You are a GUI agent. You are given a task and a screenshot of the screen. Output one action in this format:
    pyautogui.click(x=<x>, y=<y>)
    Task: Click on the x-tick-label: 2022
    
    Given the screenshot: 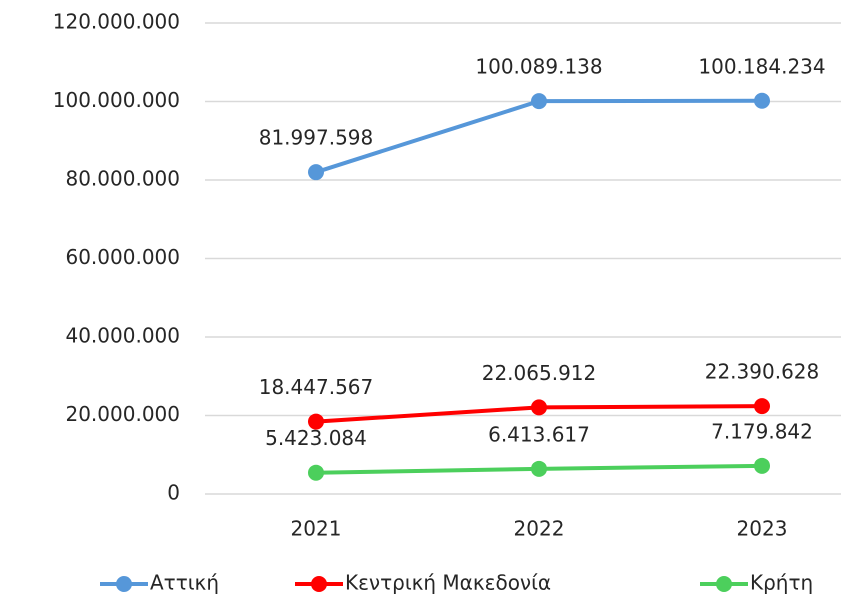 What is the action you would take?
    pyautogui.click(x=539, y=529)
    